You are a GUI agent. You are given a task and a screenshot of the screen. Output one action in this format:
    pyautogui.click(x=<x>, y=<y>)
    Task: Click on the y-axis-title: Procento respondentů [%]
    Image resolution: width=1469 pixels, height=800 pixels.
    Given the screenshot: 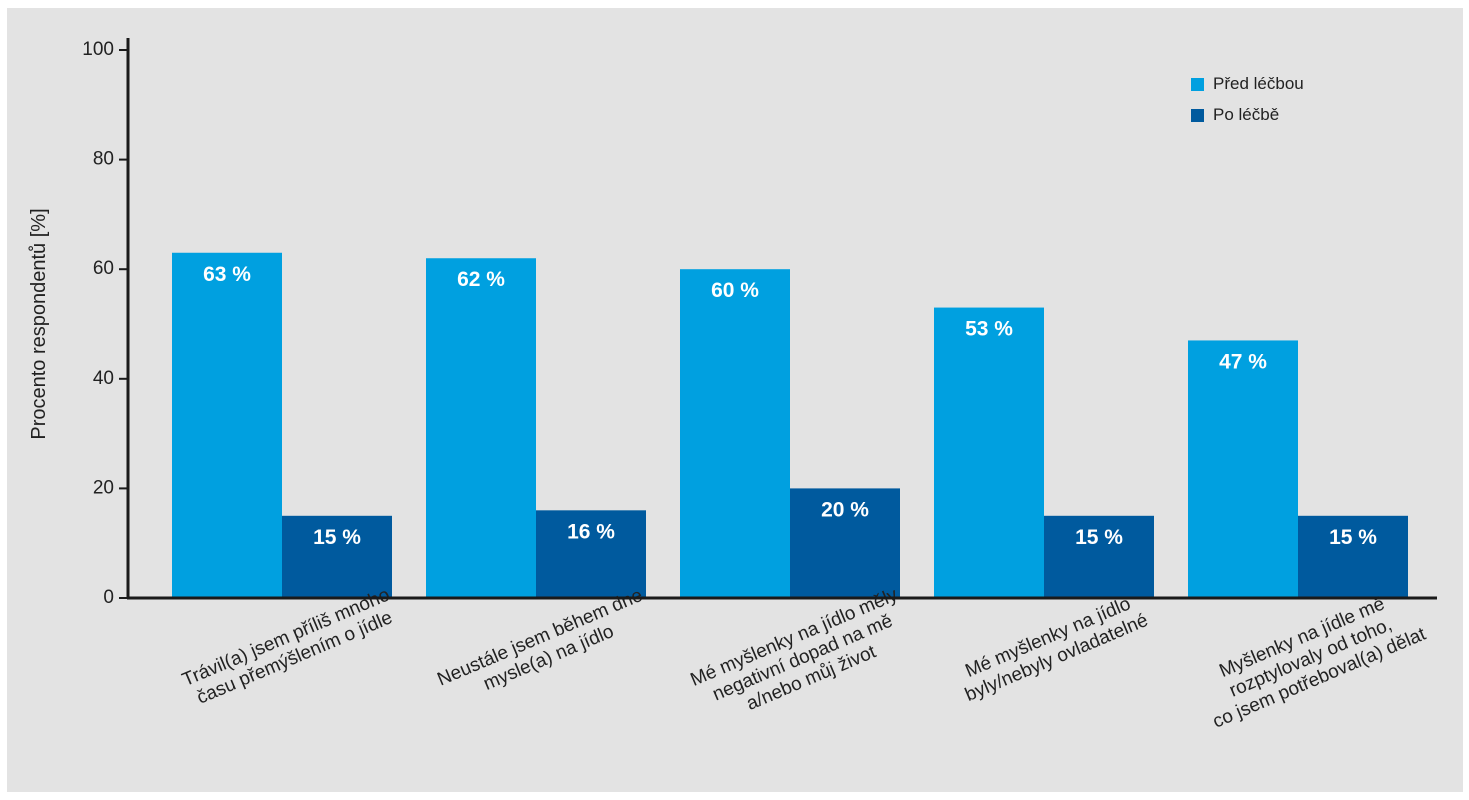 What is the action you would take?
    pyautogui.click(x=39, y=323)
    